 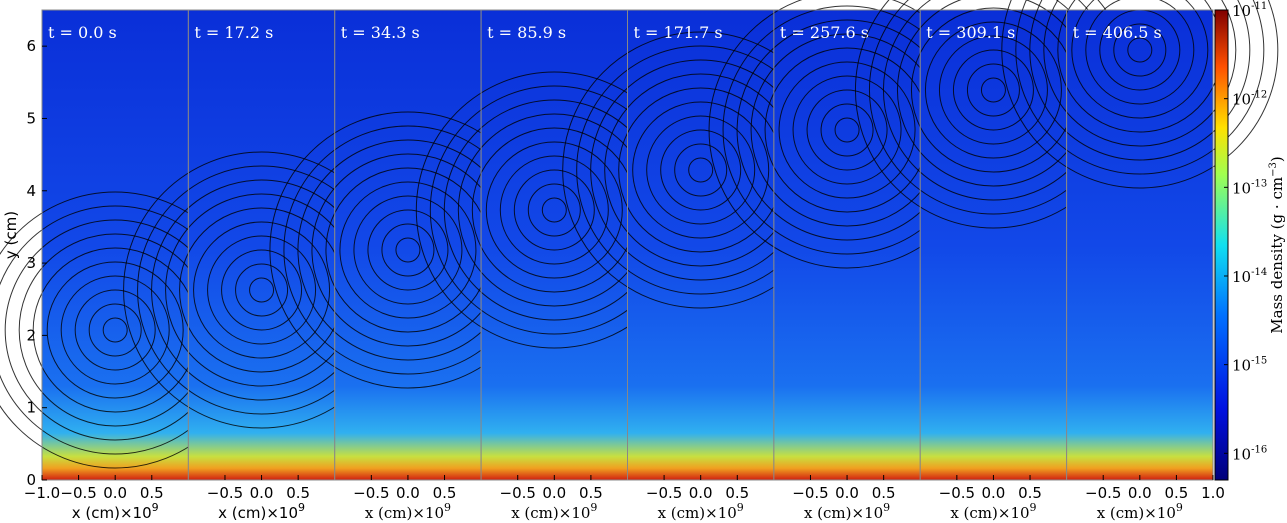 I want to click on colorbar-tick-exp: -11, so click(x=1259, y=6).